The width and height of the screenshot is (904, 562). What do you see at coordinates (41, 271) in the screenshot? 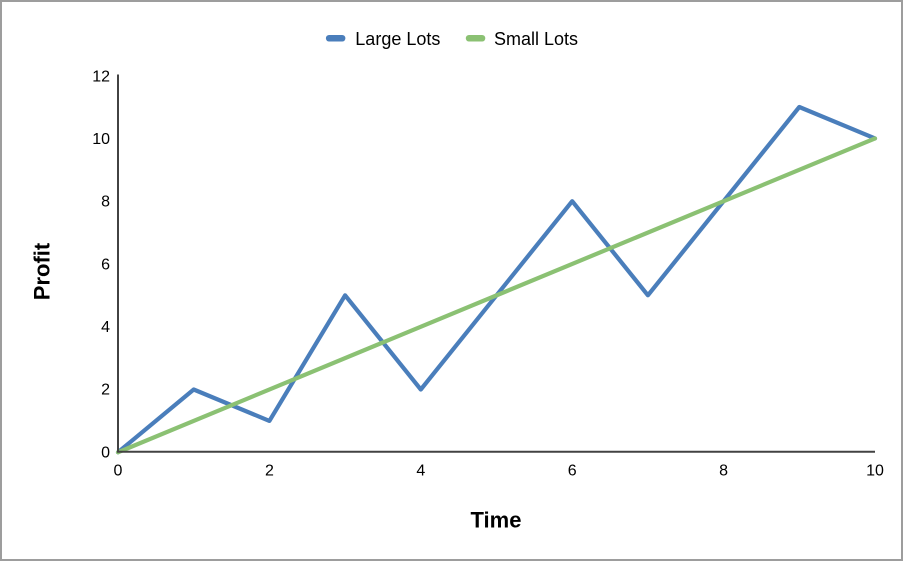
I see `svg-text: Profit` at bounding box center [41, 271].